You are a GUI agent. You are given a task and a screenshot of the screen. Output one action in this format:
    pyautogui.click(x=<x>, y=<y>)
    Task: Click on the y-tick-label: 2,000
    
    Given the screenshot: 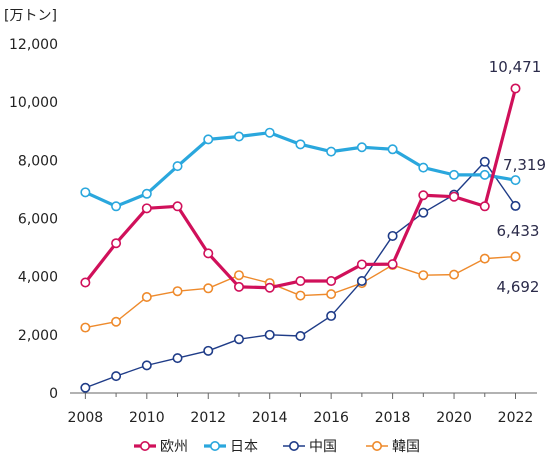 What is the action you would take?
    pyautogui.click(x=38, y=336)
    